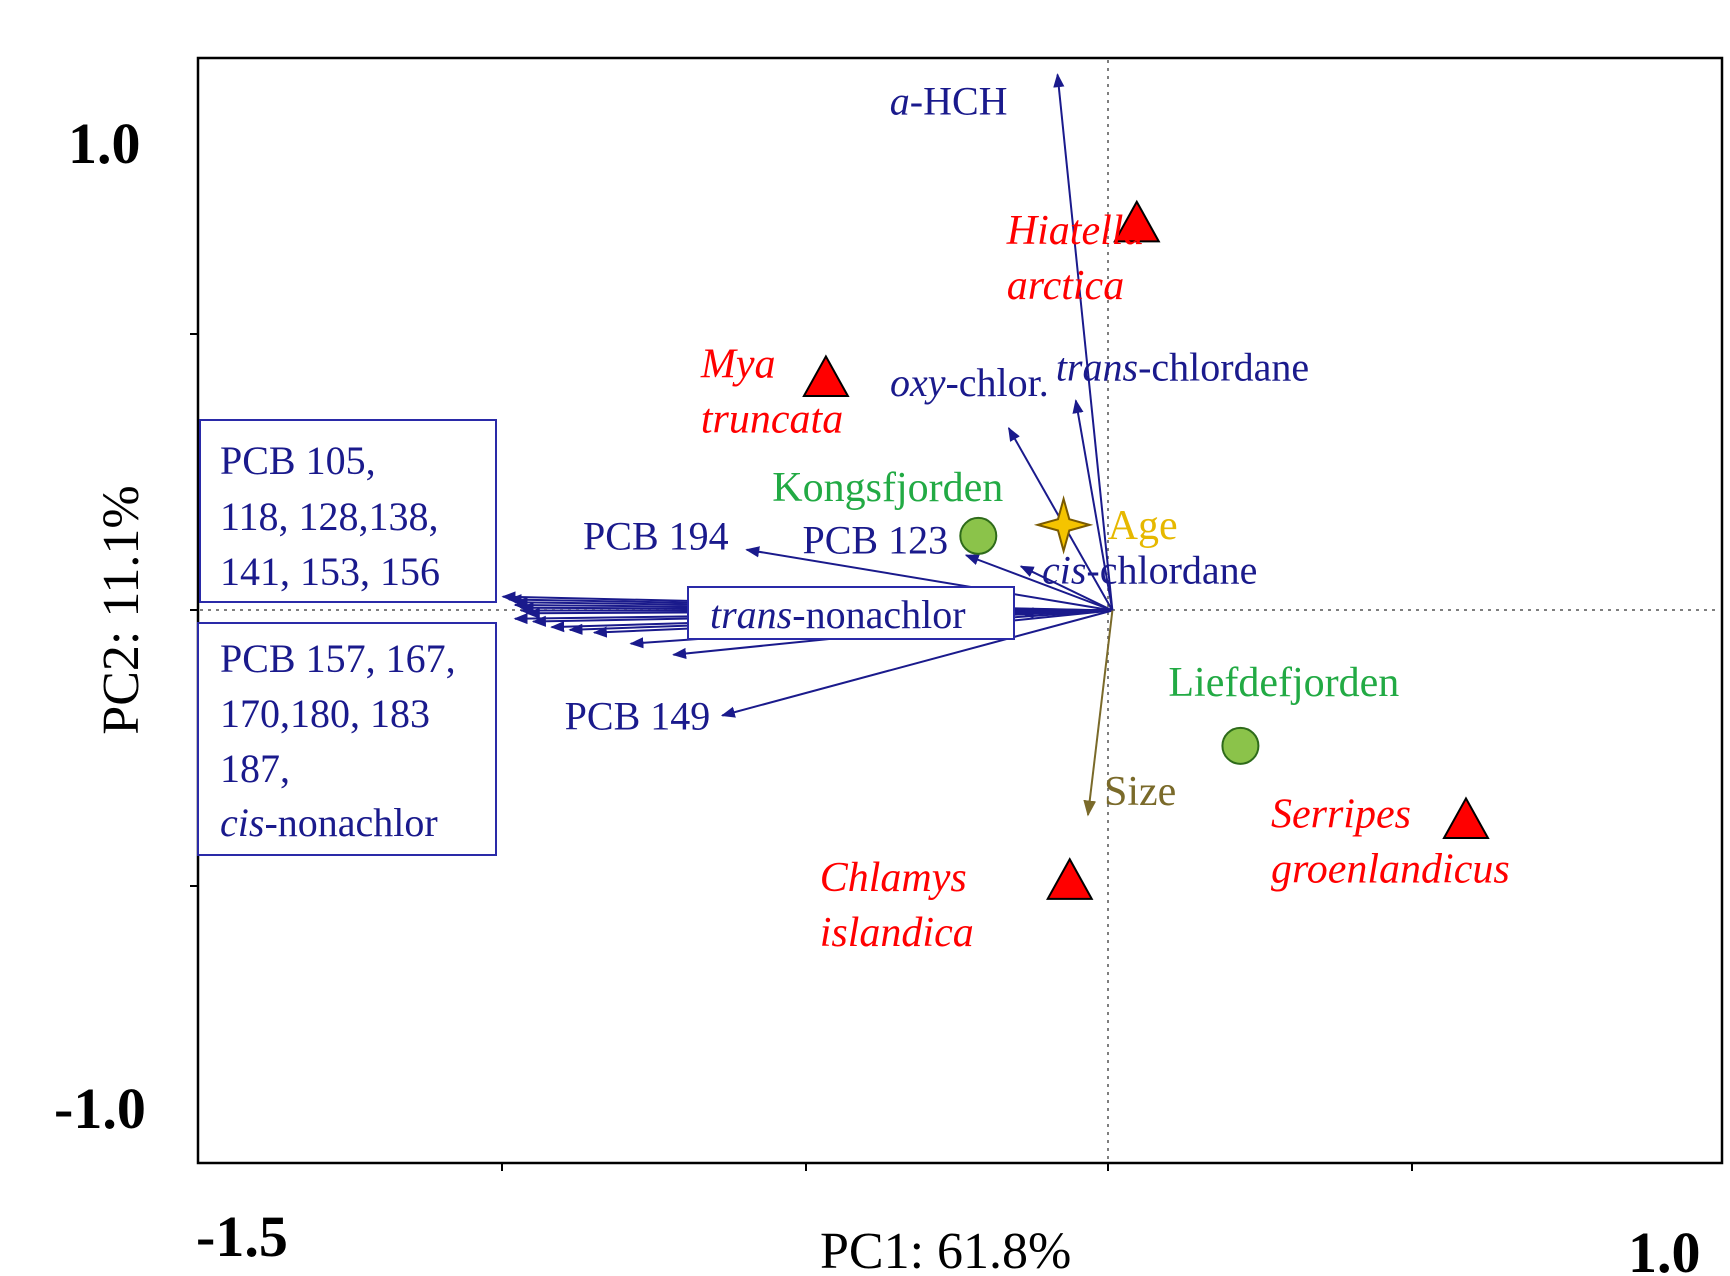 This screenshot has height=1276, width=1730. Describe the element at coordinates (949, 101) in the screenshot. I see `loading-label-a-hch: a-HCH` at that location.